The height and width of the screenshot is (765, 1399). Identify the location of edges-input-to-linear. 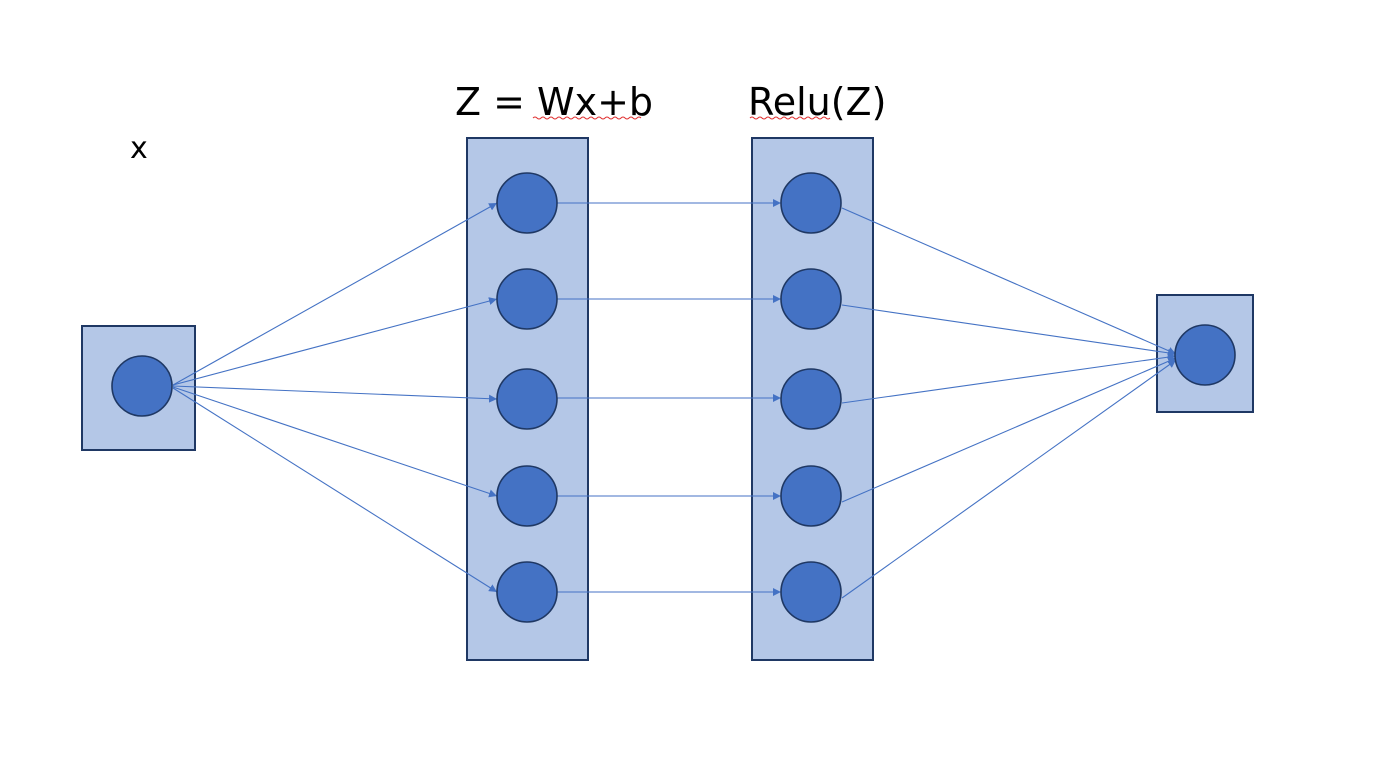
(335, 397).